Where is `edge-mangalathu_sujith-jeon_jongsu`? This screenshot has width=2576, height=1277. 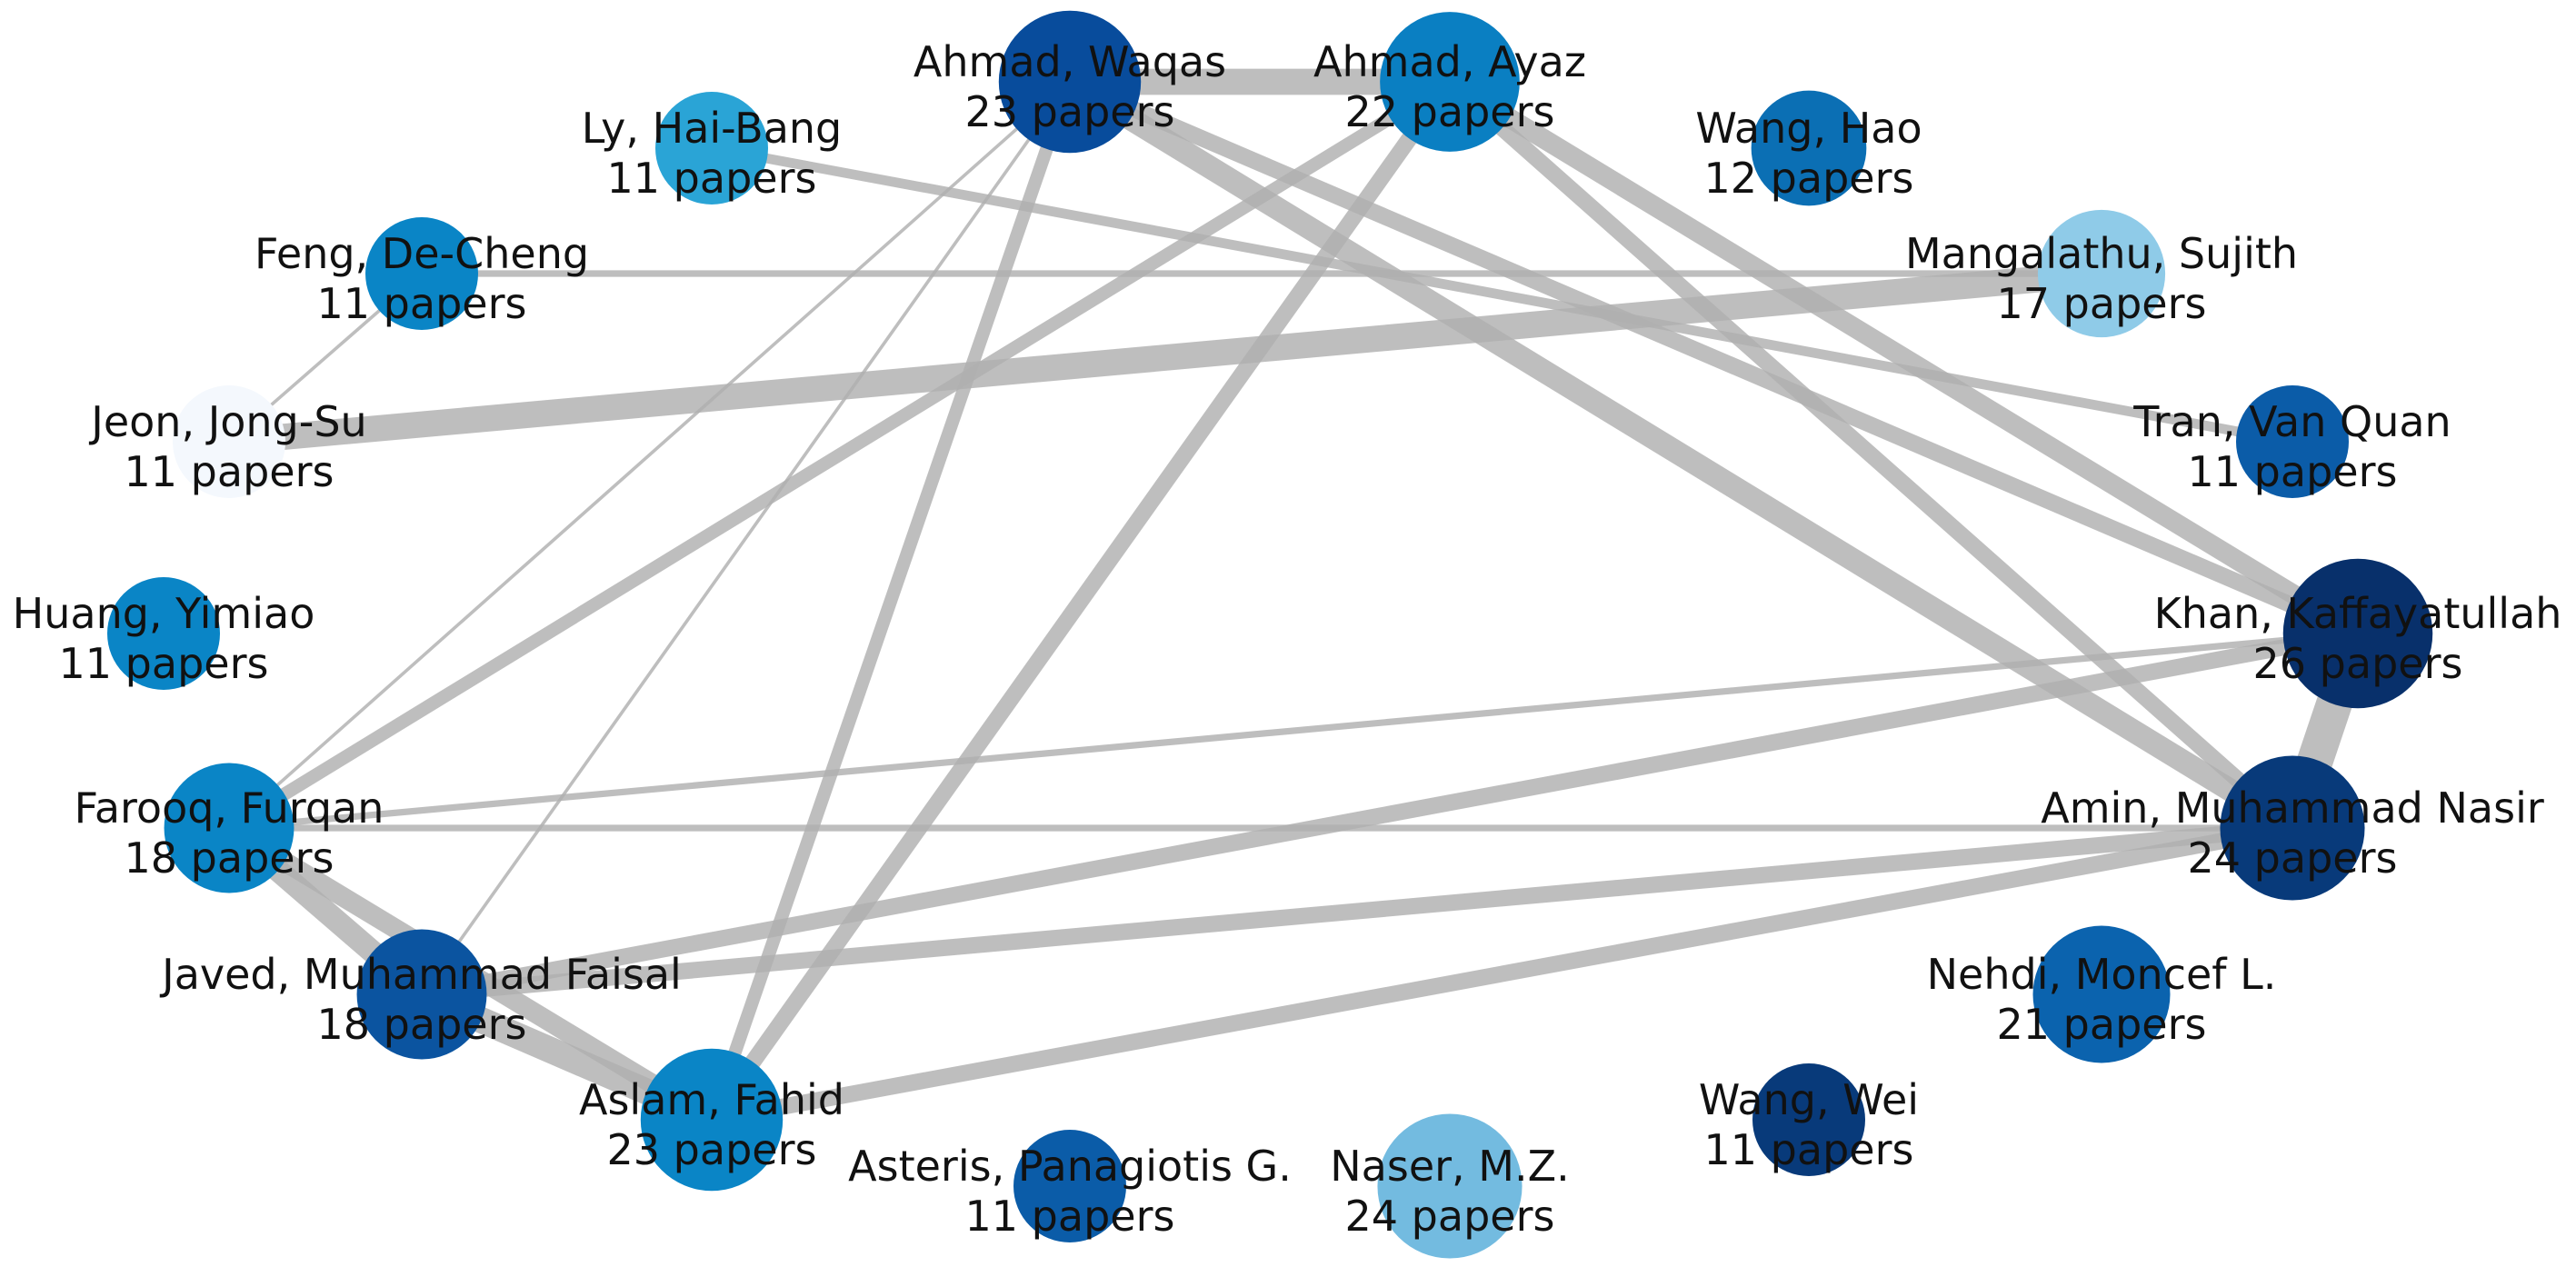
edge-mangalathu_sujith-jeon_jongsu is located at coordinates (1165, 357).